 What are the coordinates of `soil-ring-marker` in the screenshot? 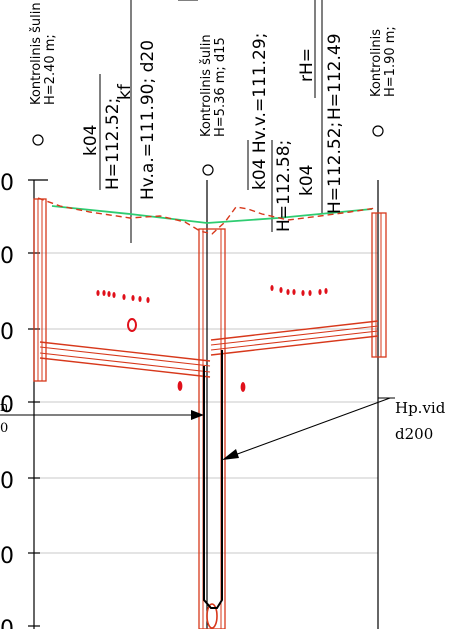 It's located at (132, 325).